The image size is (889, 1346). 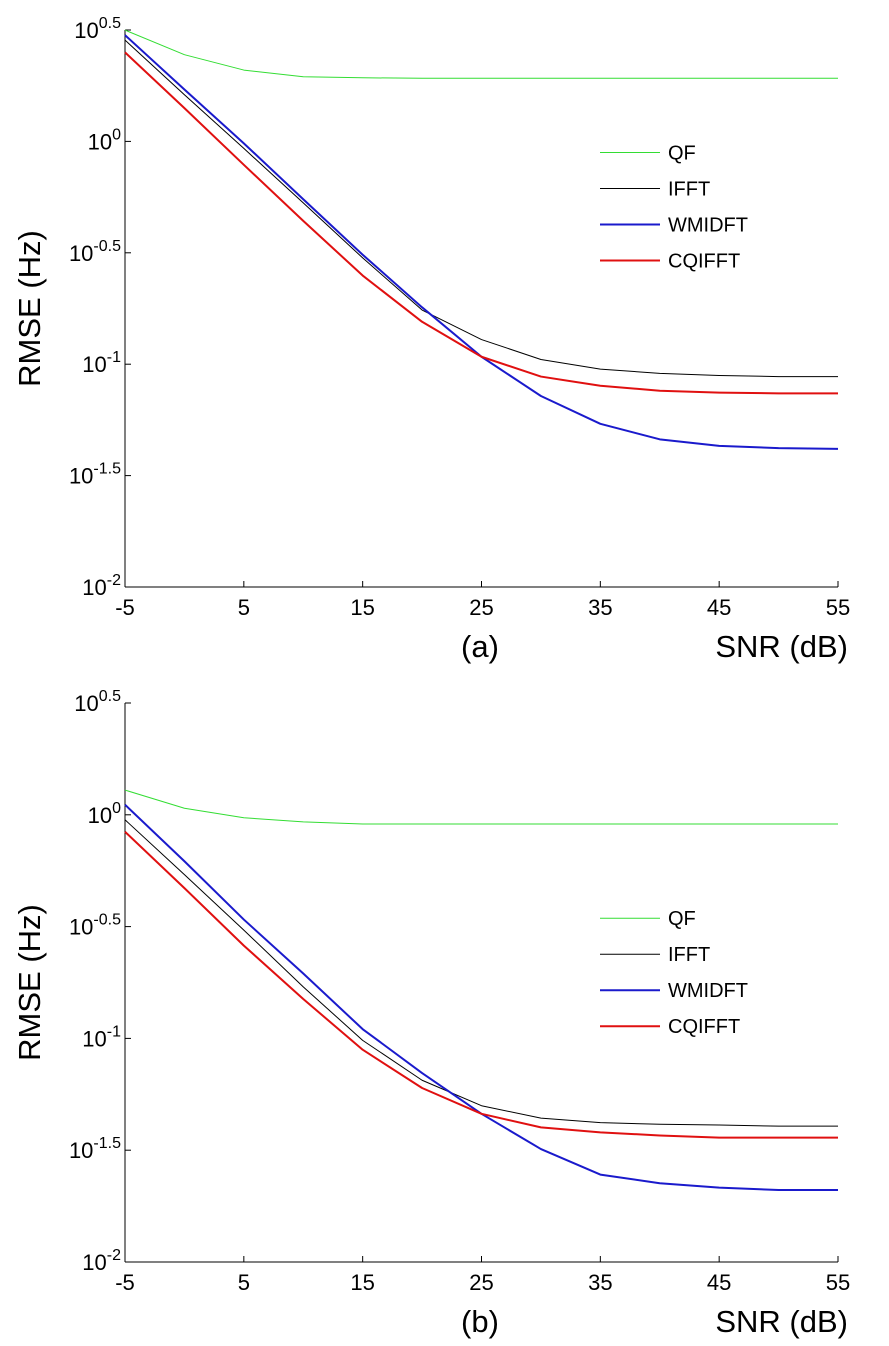 What do you see at coordinates (480, 646) in the screenshot?
I see `annotation: (a)` at bounding box center [480, 646].